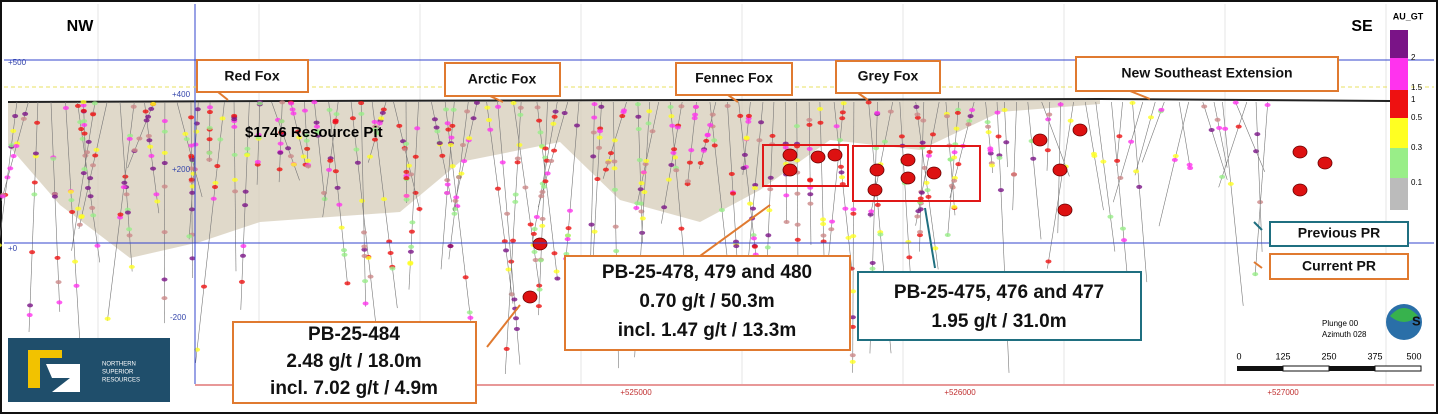 The width and height of the screenshot is (1438, 414). Describe the element at coordinates (503, 326) in the screenshot. I see `leader` at that location.